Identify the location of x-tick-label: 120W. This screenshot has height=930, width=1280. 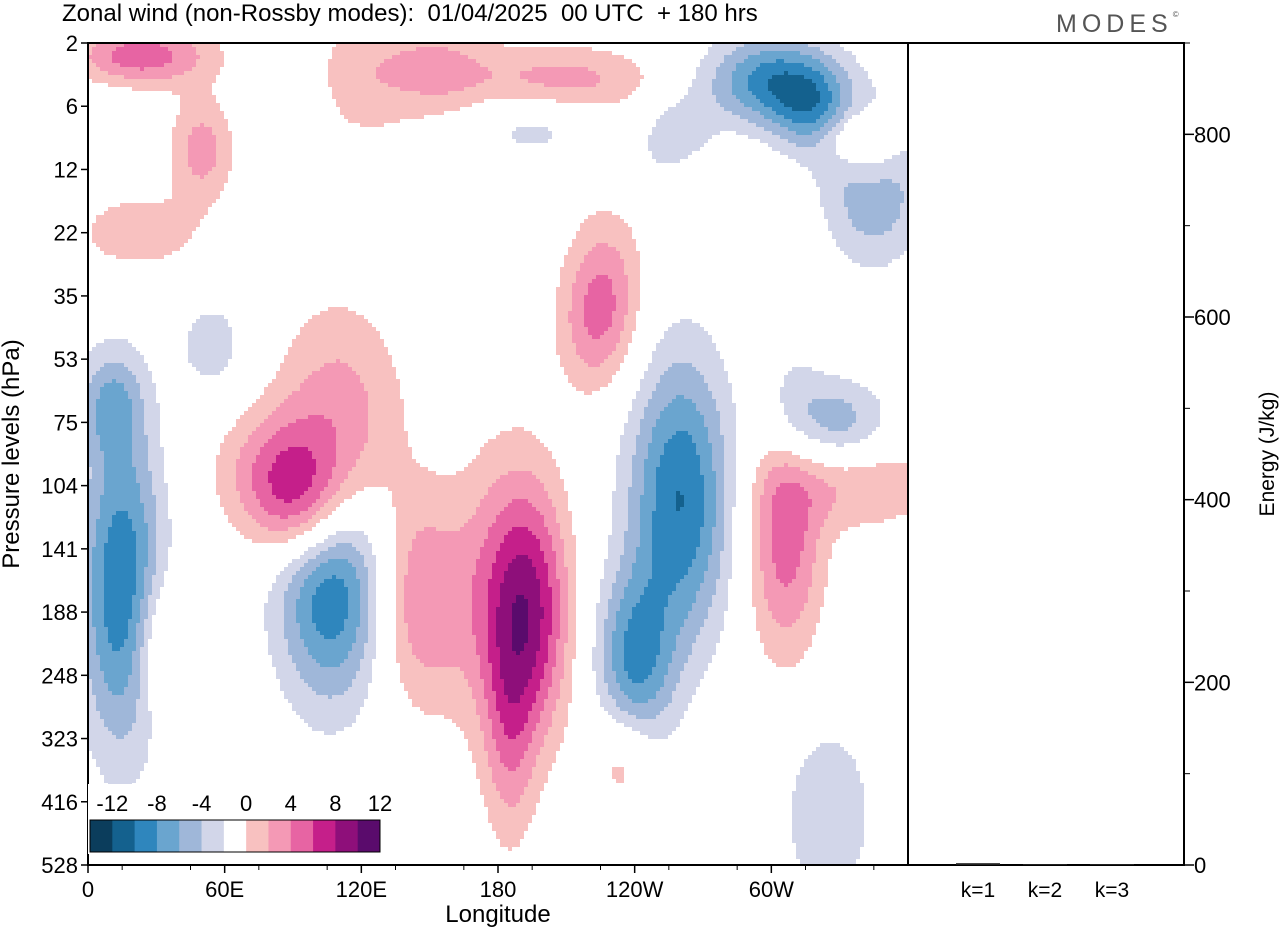
(635, 889).